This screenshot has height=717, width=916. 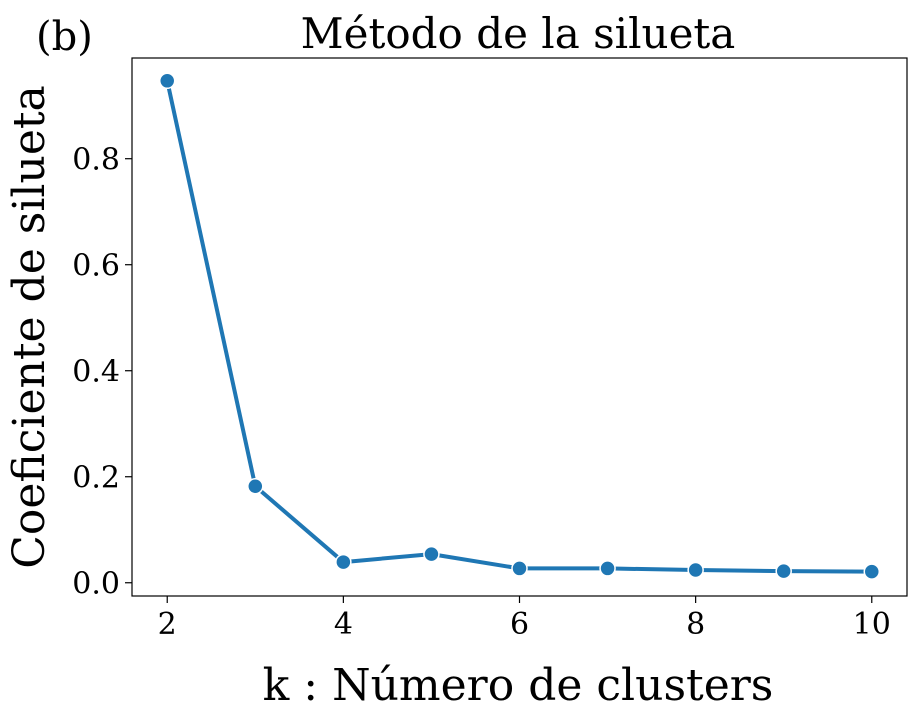 What do you see at coordinates (518, 685) in the screenshot?
I see `x-axis-label: k : Número de clusters` at bounding box center [518, 685].